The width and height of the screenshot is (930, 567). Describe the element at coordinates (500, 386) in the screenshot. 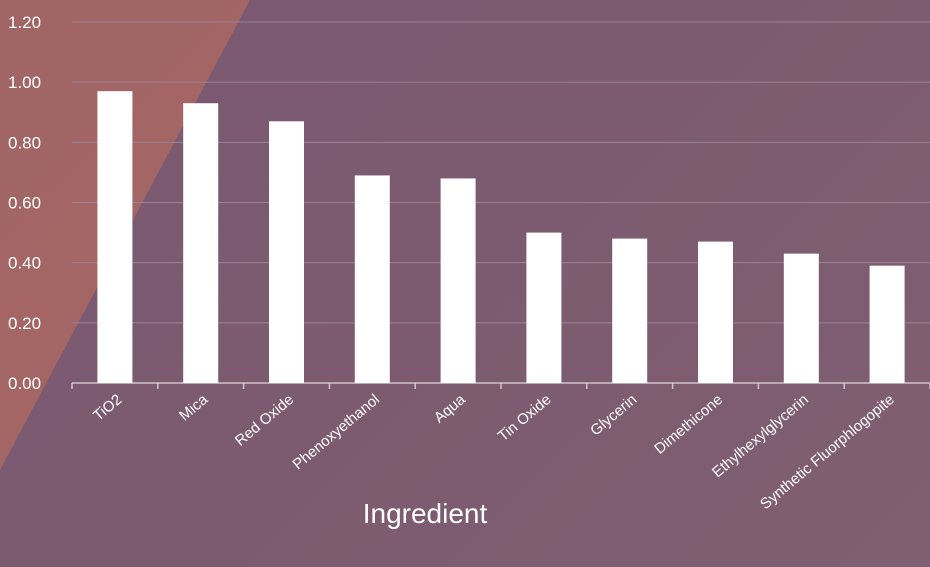

I see `x-axis-ticks` at that location.